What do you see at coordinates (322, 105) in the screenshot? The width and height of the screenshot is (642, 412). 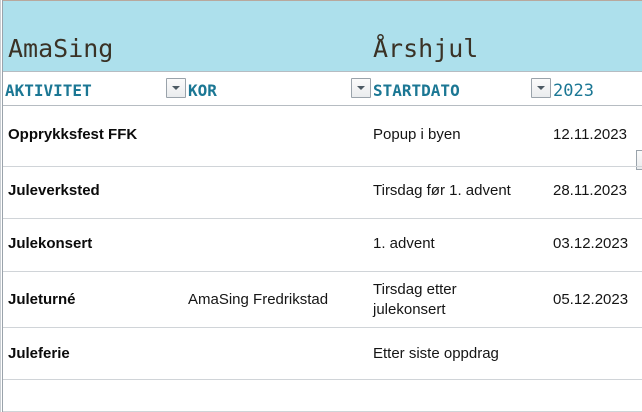 I see `grid-line-header-bottom` at bounding box center [322, 105].